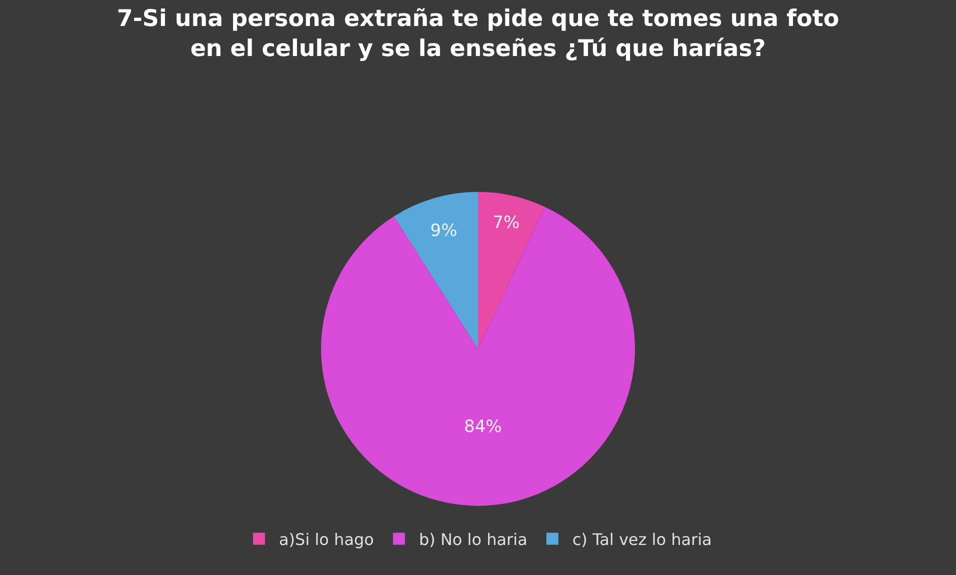 The width and height of the screenshot is (956, 575). What do you see at coordinates (483, 427) in the screenshot?
I see `data-label: 84%` at bounding box center [483, 427].